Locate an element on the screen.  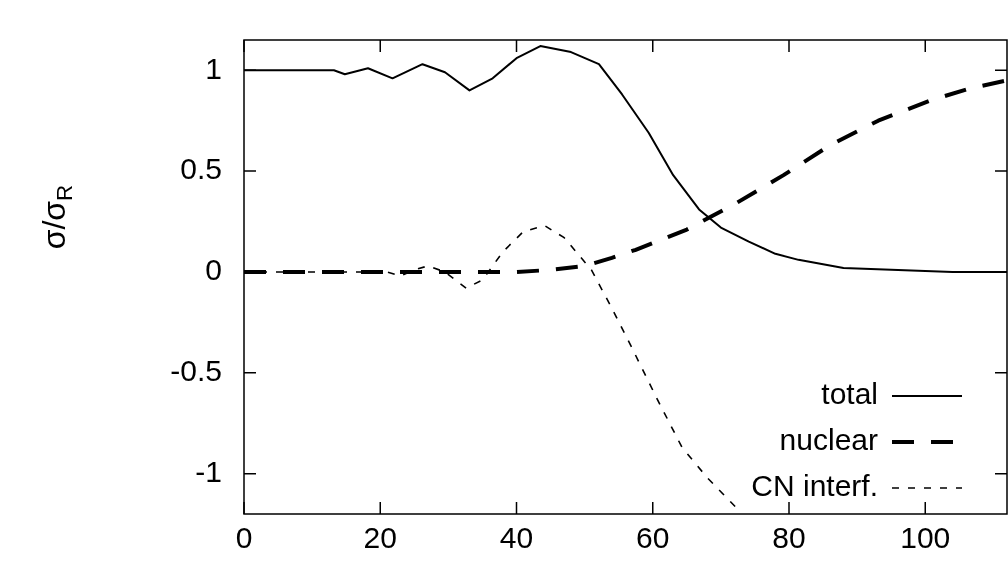
y-axis-title: σ/σR is located at coordinates (56, 217).